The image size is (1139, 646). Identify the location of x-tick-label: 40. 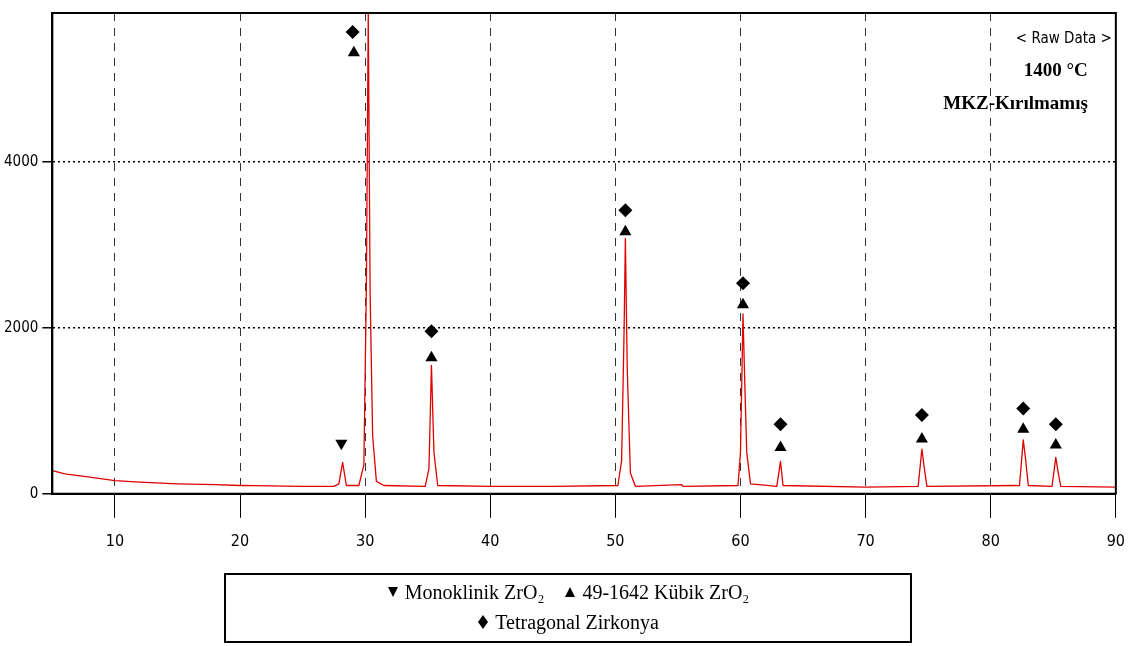
(490, 540).